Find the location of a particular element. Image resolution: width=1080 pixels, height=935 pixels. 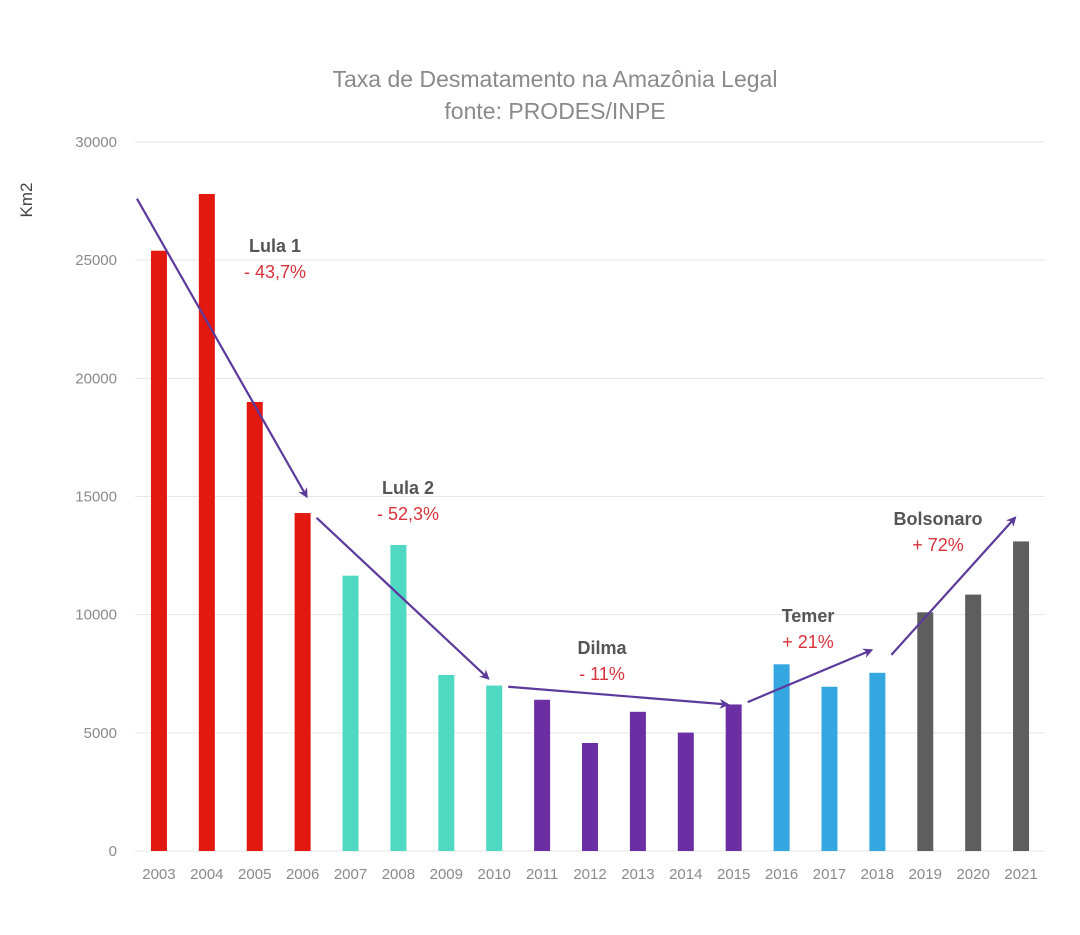

bar-2013 is located at coordinates (637, 781).